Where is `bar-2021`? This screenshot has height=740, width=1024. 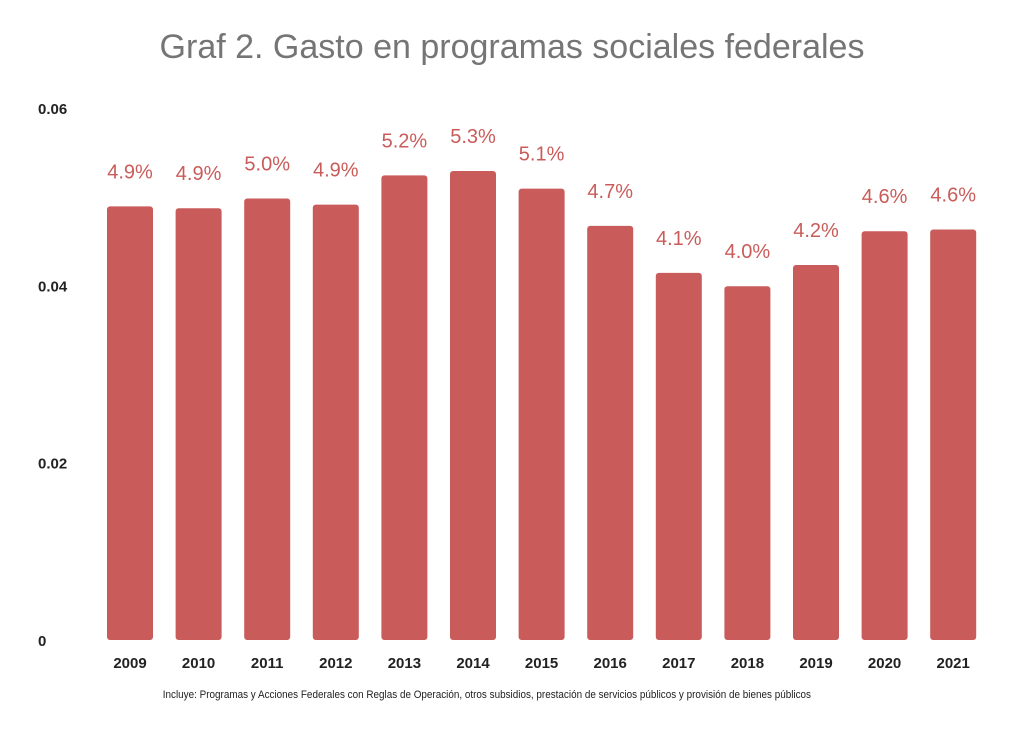
bar-2021 is located at coordinates (953, 434).